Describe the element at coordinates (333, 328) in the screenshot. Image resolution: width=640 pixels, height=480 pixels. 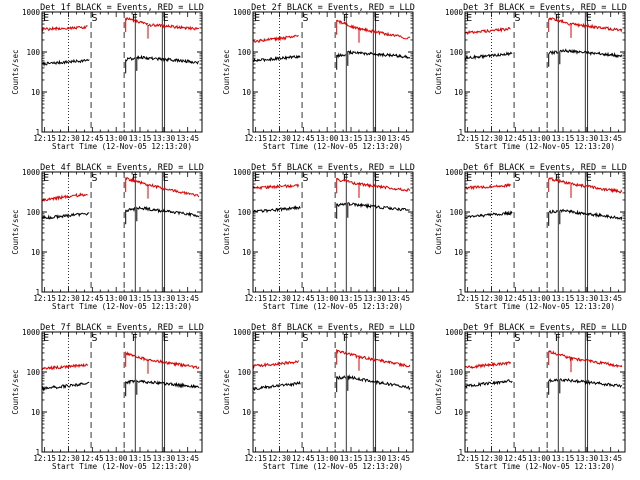
I see `panel-title: Det 8f BLACK = Events, RED = LLD` at that location.